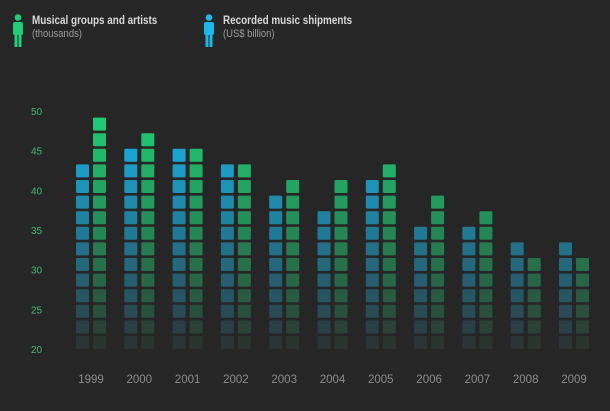  What do you see at coordinates (249, 34) in the screenshot?
I see `legend-shipments-unit: (US$ billion)` at bounding box center [249, 34].